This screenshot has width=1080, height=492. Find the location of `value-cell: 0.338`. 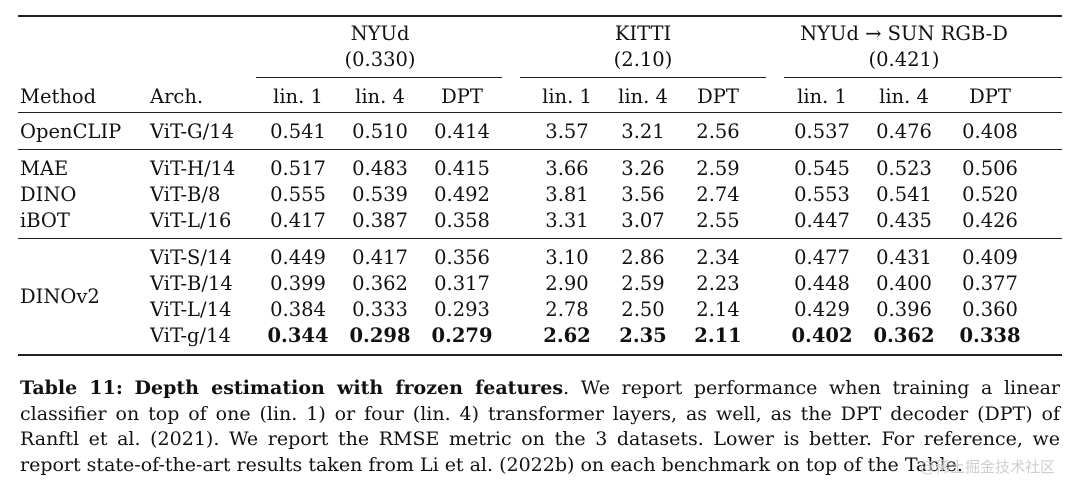

value-cell: 0.338 is located at coordinates (990, 335).